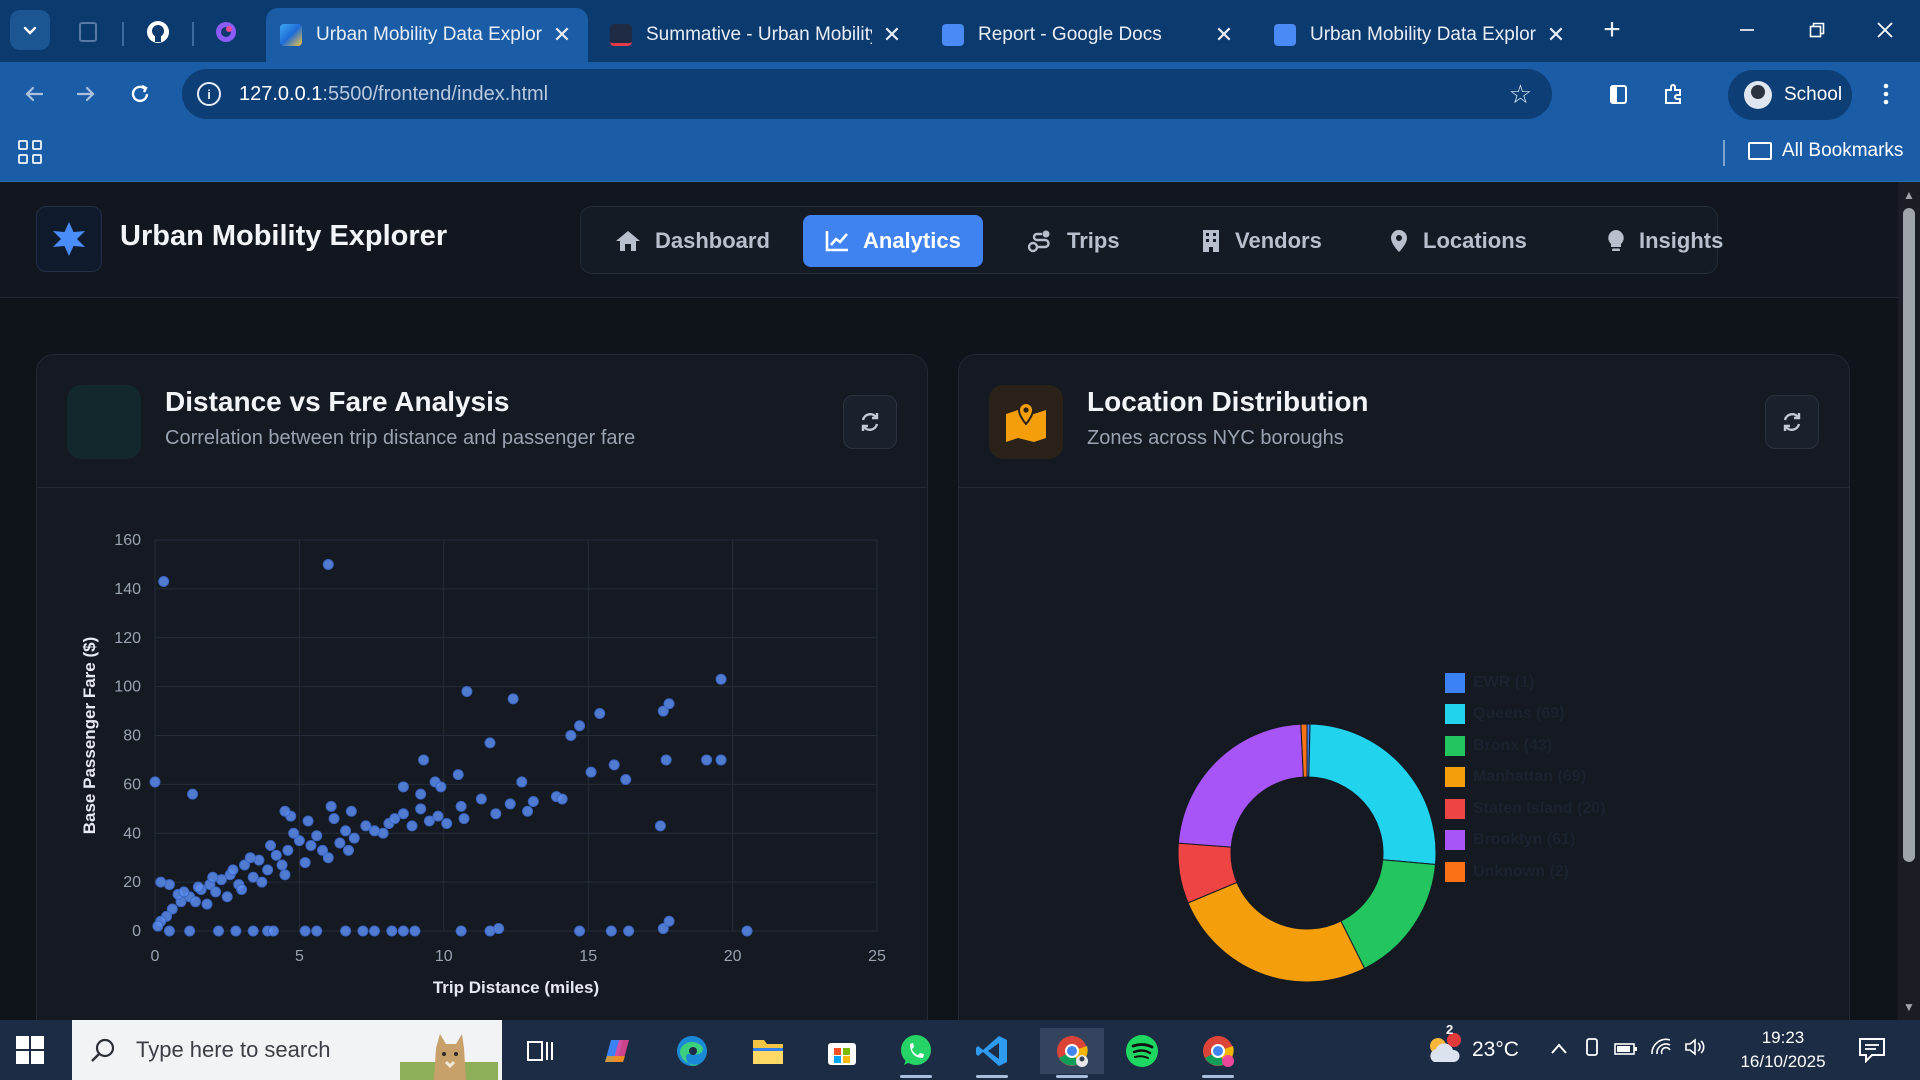  Describe the element at coordinates (1674, 94) in the screenshot. I see `extensions-button` at that location.